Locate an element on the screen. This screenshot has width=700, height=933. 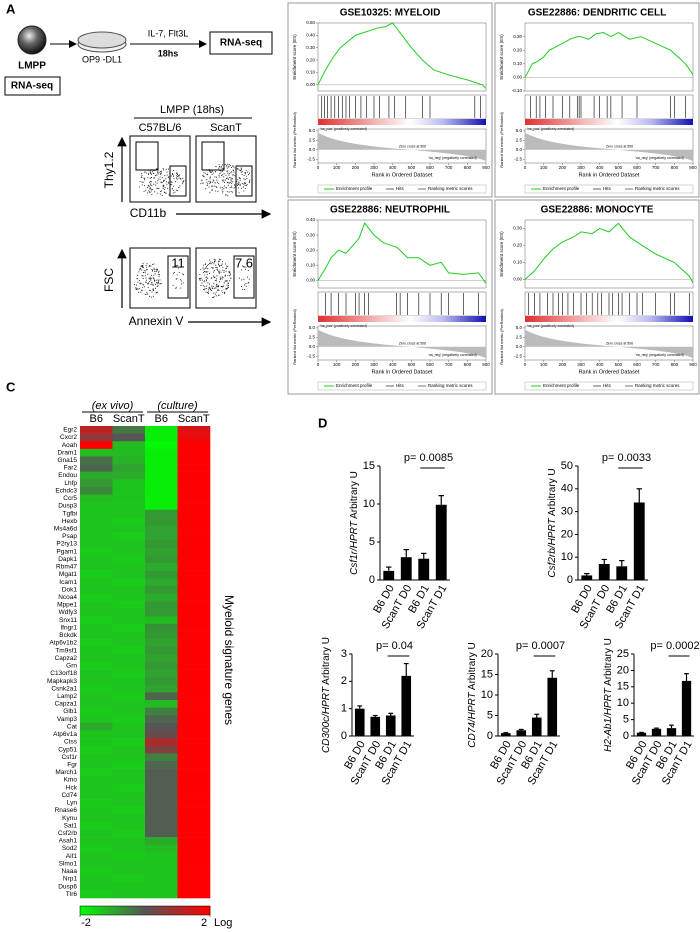
row-label: Mppe1 is located at coordinates (67, 605).